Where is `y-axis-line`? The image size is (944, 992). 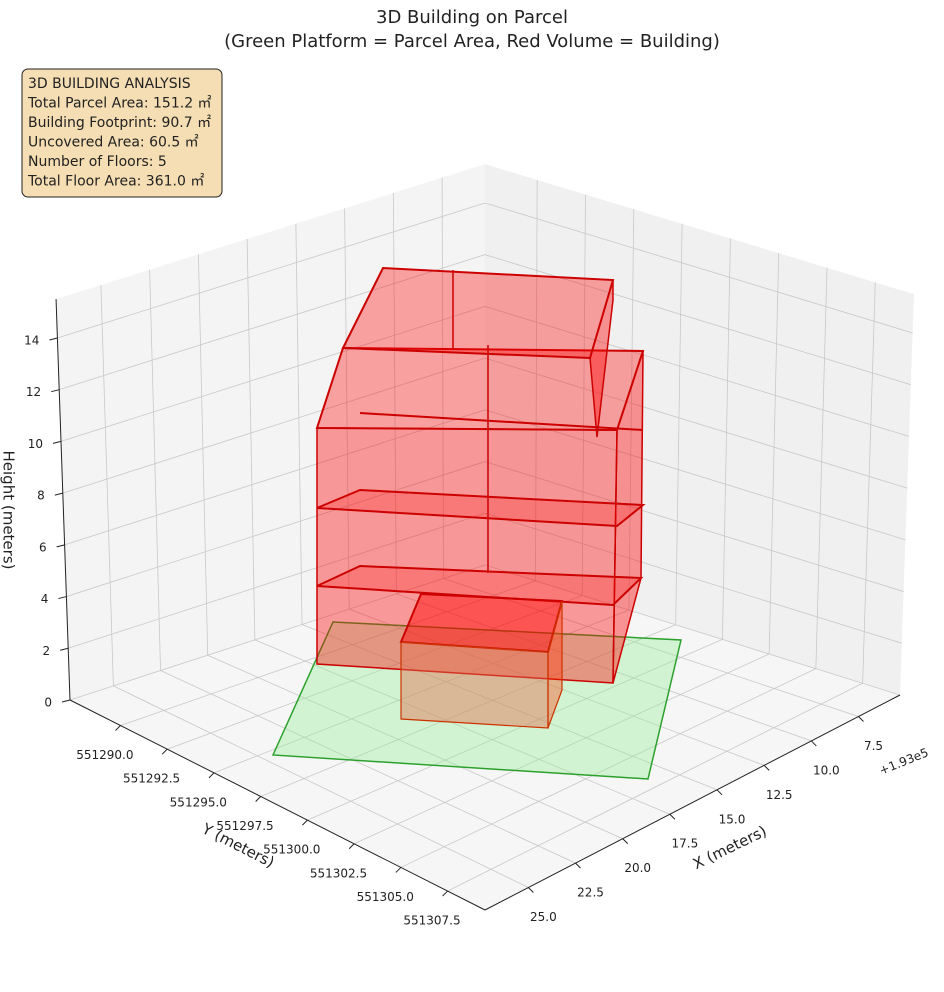
y-axis-line is located at coordinates (277, 805).